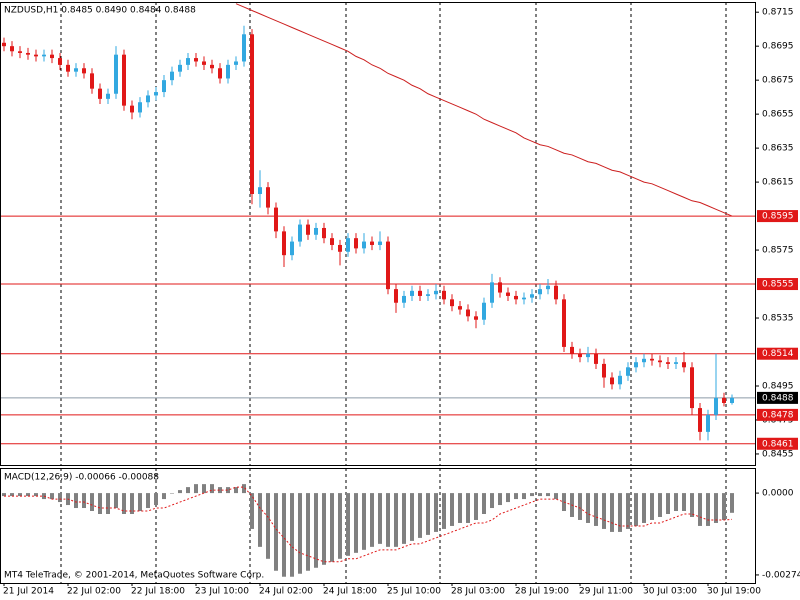  Describe the element at coordinates (286, 592) in the screenshot. I see `x-tick-label: 24 Jul 02:00` at that location.